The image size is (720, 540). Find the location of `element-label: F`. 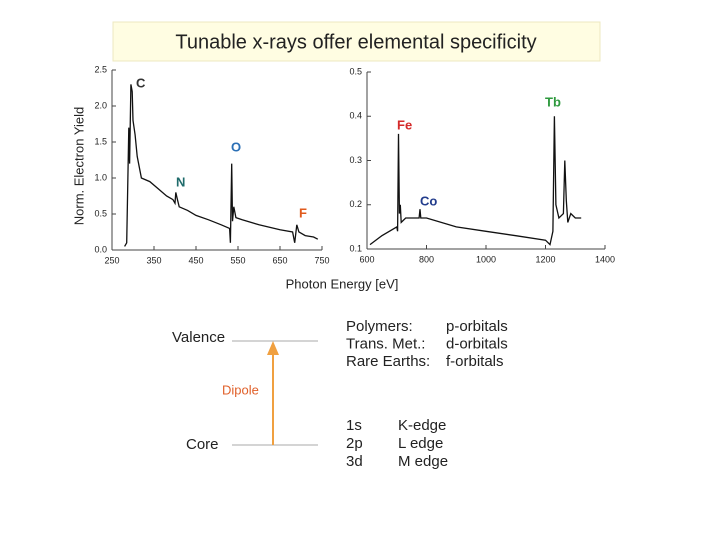

element-label: F is located at coordinates (303, 212).